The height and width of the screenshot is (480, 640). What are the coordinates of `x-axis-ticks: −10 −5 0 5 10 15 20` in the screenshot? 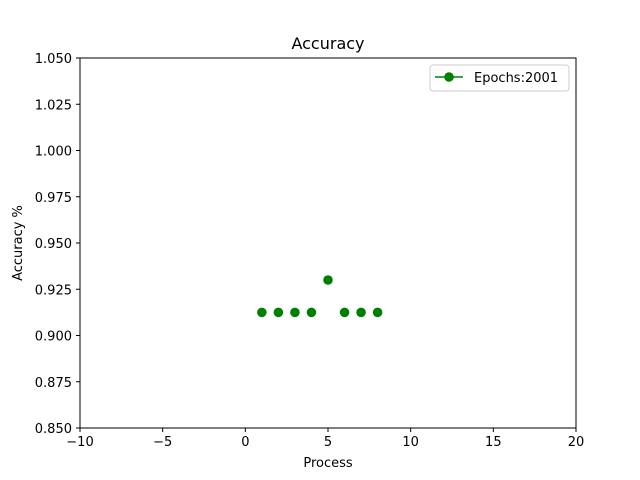 It's located at (325, 439).